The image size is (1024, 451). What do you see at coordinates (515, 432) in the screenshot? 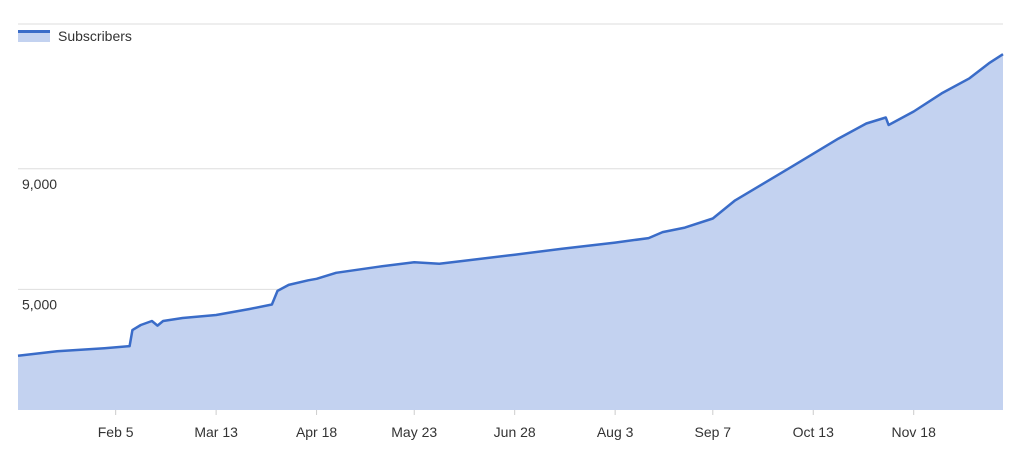
I see `x-tick-label: Jun 28` at bounding box center [515, 432].